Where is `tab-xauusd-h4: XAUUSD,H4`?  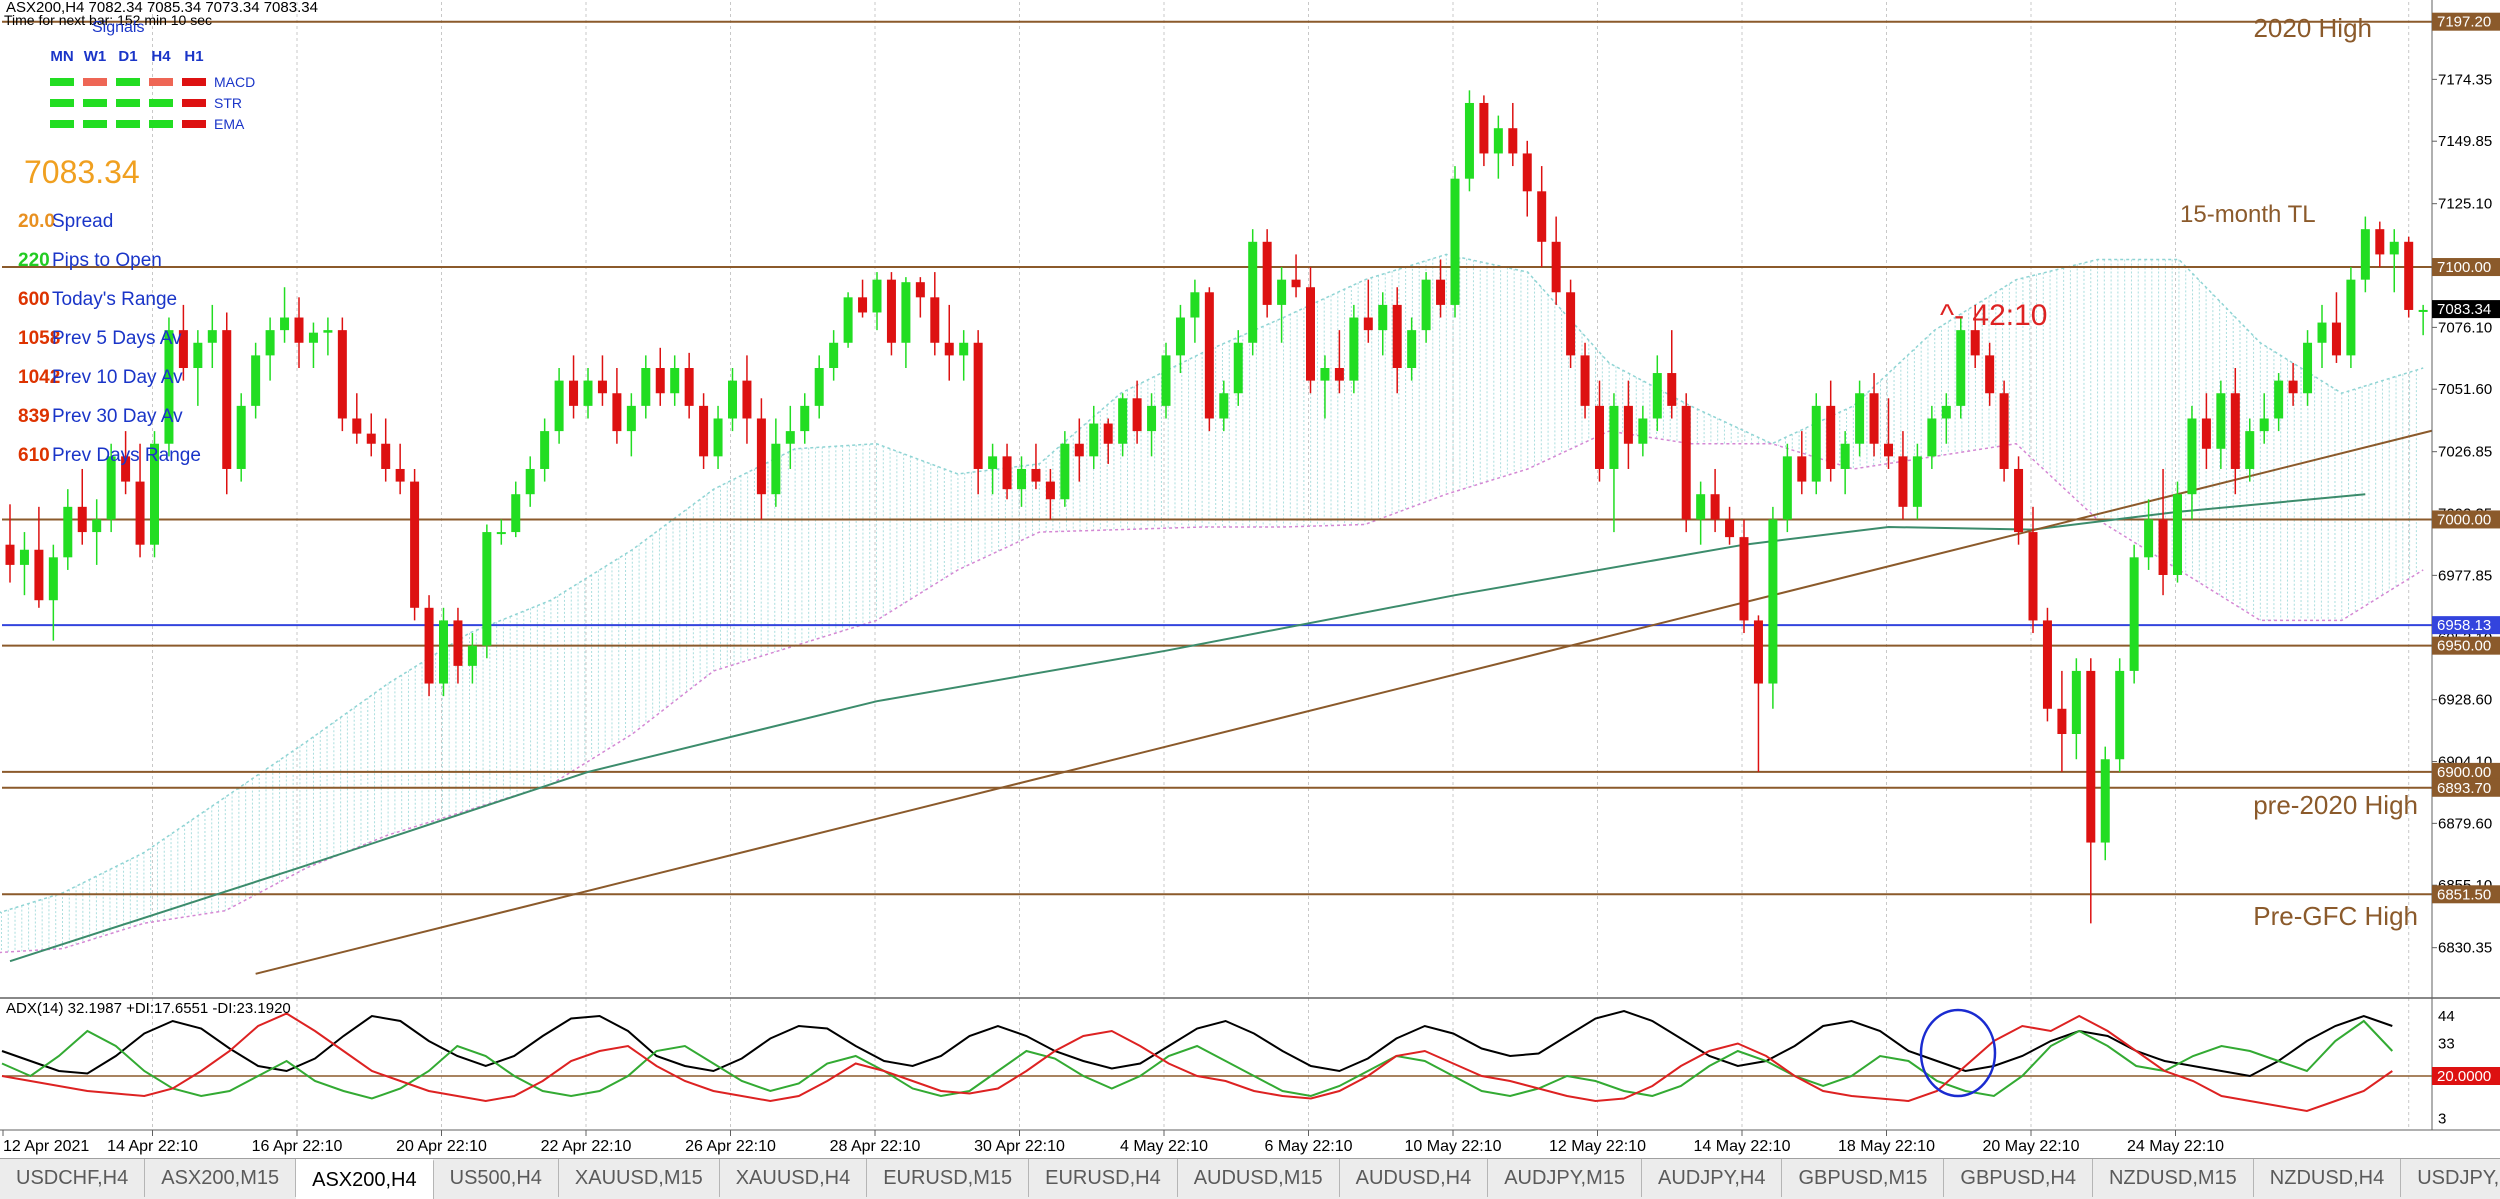
tab-xauusd-h4: XAUUSD,H4 is located at coordinates (794, 1178).